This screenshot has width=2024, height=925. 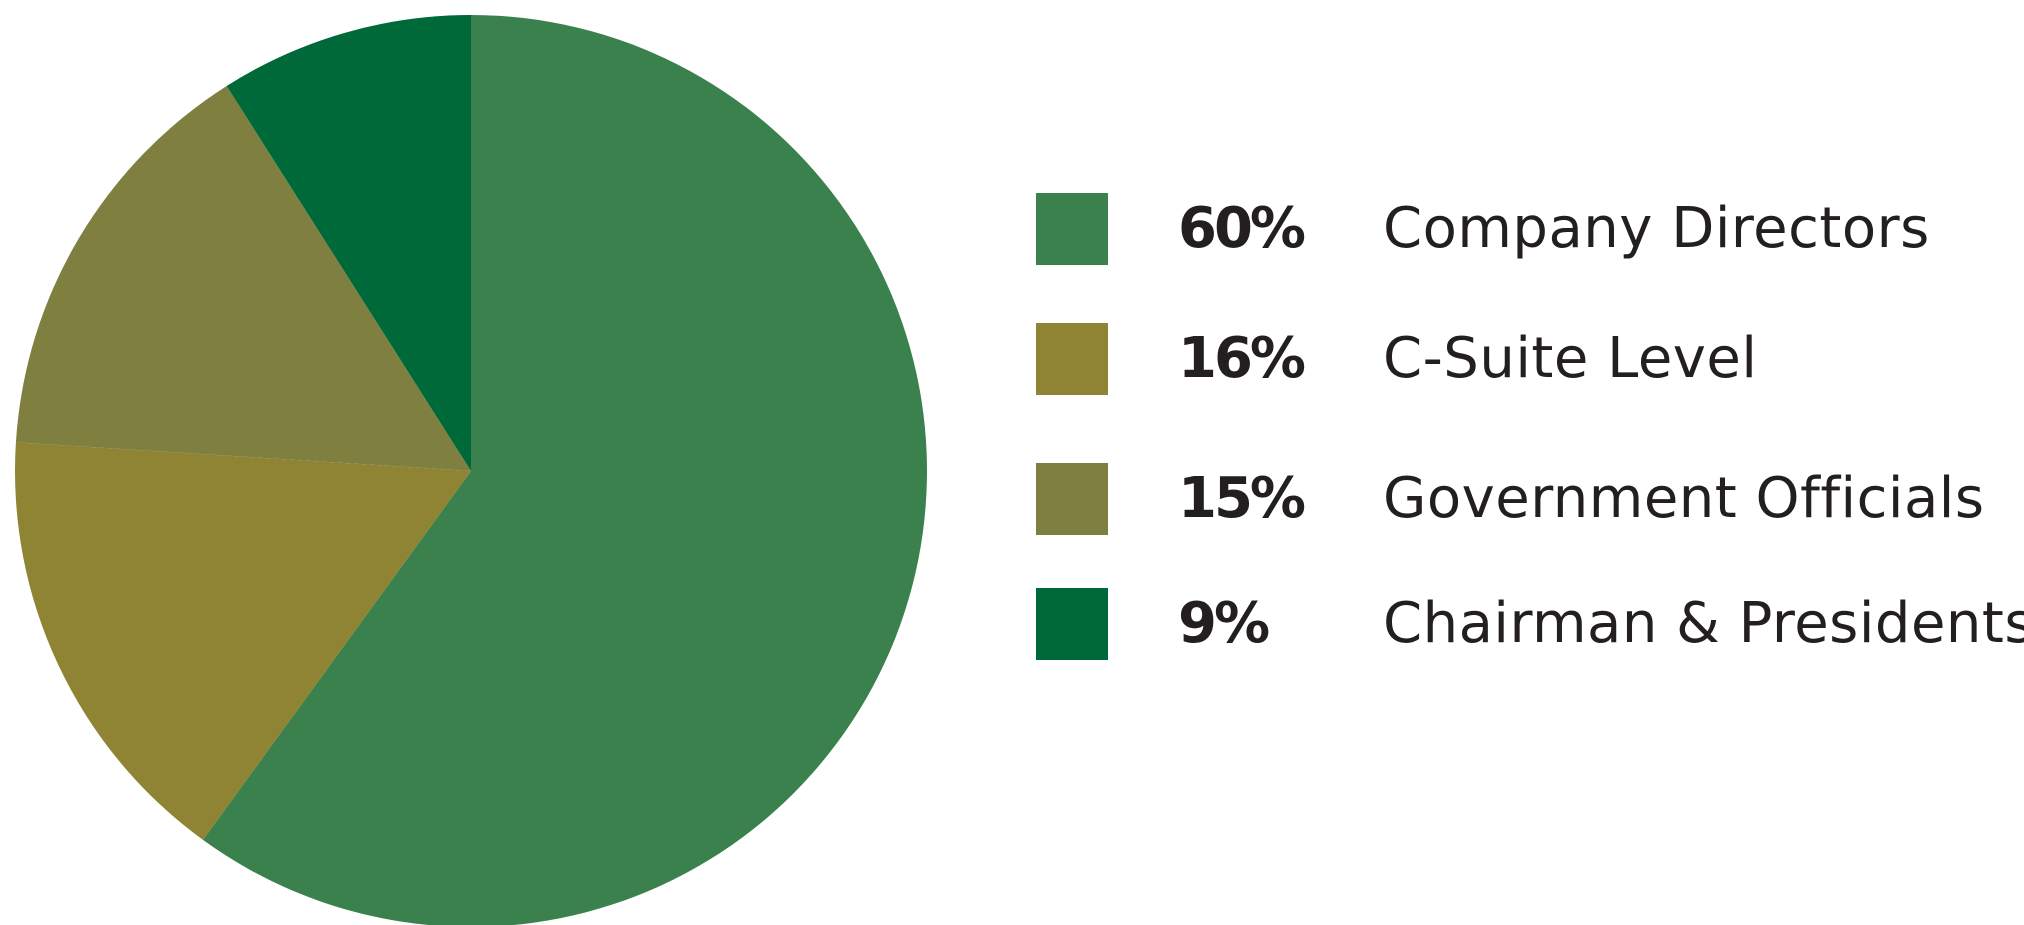 What do you see at coordinates (1072, 359) in the screenshot?
I see `legend-swatch-c-suite-level` at bounding box center [1072, 359].